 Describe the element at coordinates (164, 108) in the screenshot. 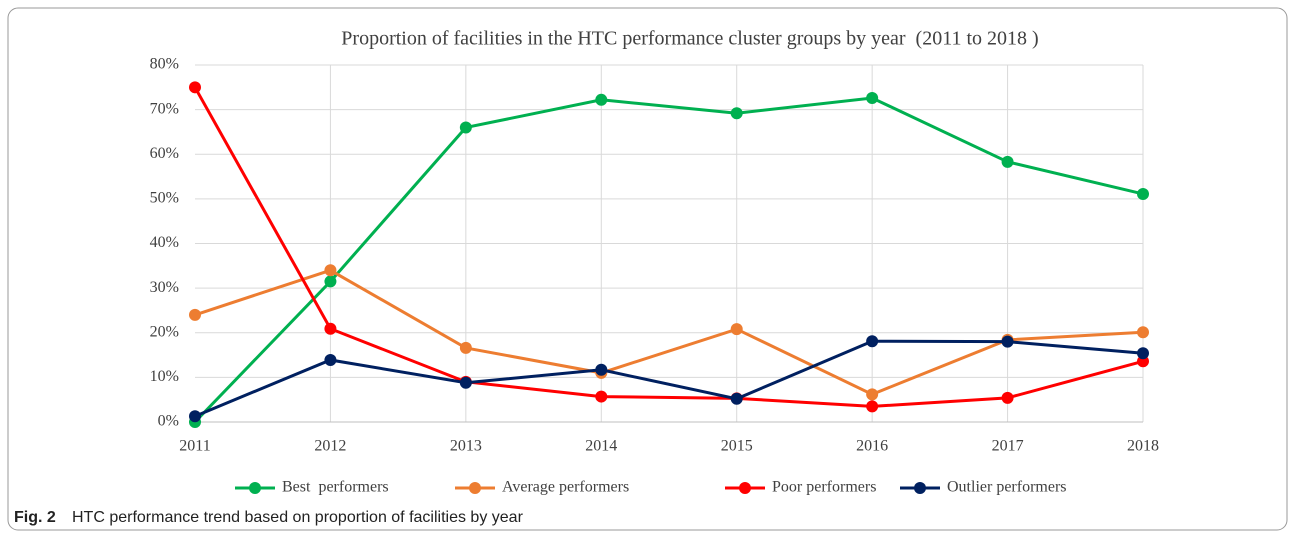

I see `y-tick-label: 70%` at that location.